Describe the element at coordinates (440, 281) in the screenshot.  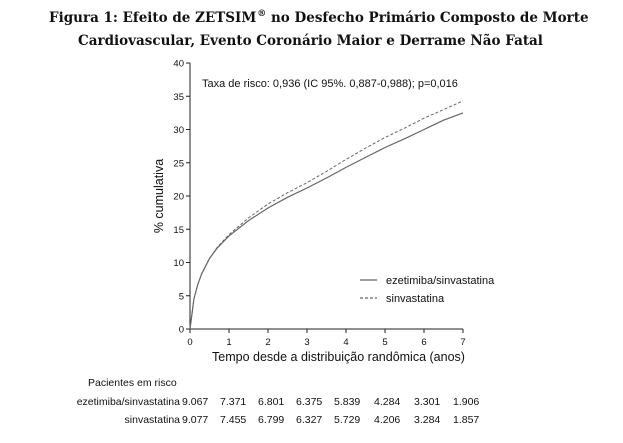
I see `legend-label: ezetimiba/sinvastatina` at that location.